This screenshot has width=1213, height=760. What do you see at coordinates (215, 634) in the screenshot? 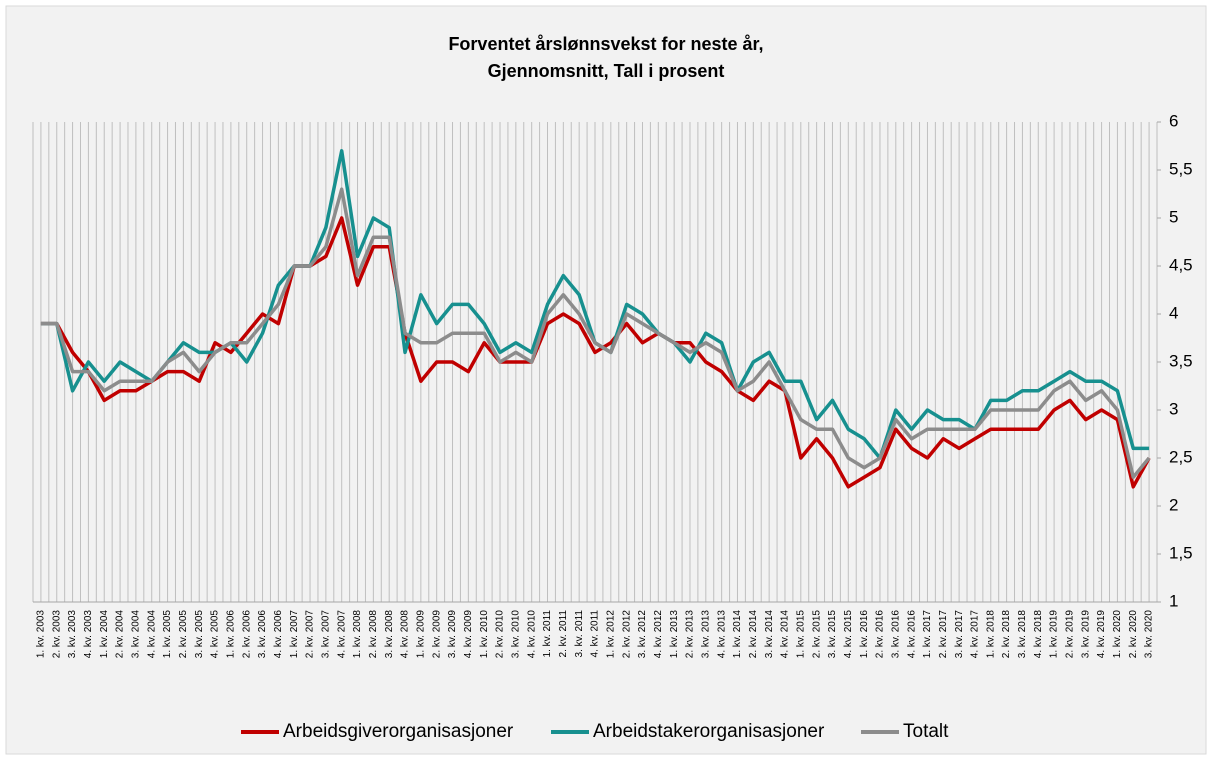
I see `x-tick-label: 4. kv. 2005` at bounding box center [215, 634].